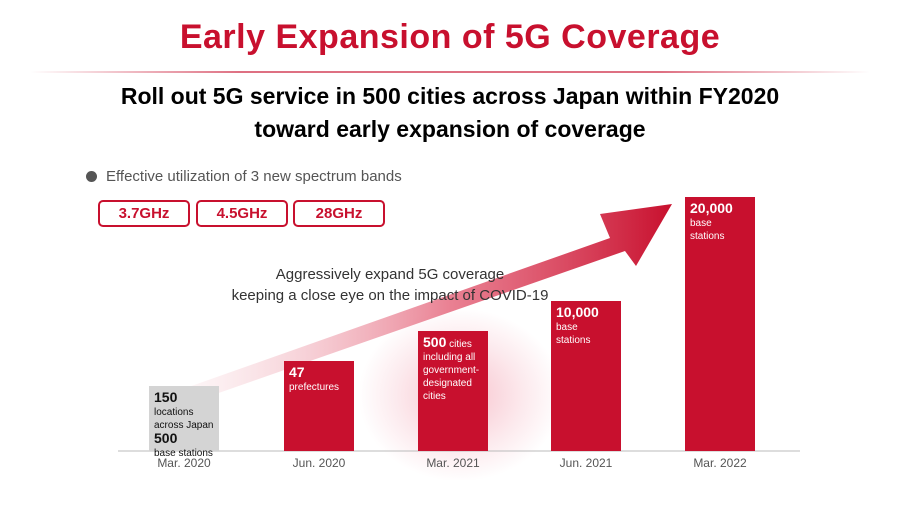  What do you see at coordinates (450, 129) in the screenshot?
I see `subtitle-line-2: toward early expansion of coverage` at bounding box center [450, 129].